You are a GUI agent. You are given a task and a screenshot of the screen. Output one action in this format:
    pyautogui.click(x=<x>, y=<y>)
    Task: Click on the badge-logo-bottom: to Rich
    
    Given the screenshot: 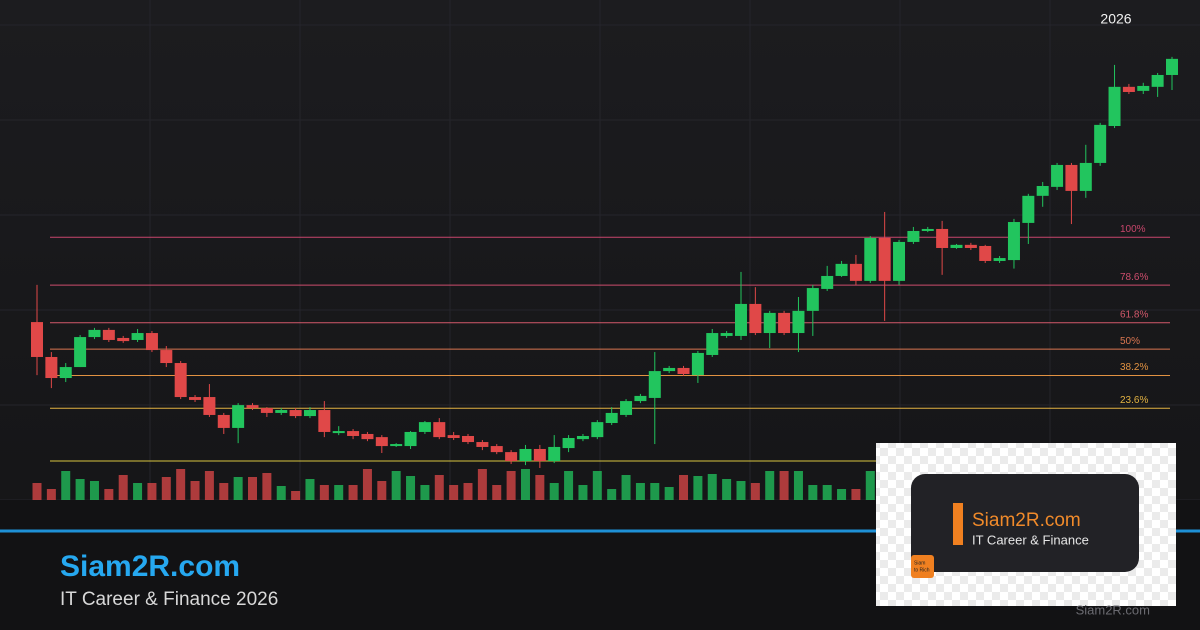 What is the action you would take?
    pyautogui.click(x=922, y=570)
    